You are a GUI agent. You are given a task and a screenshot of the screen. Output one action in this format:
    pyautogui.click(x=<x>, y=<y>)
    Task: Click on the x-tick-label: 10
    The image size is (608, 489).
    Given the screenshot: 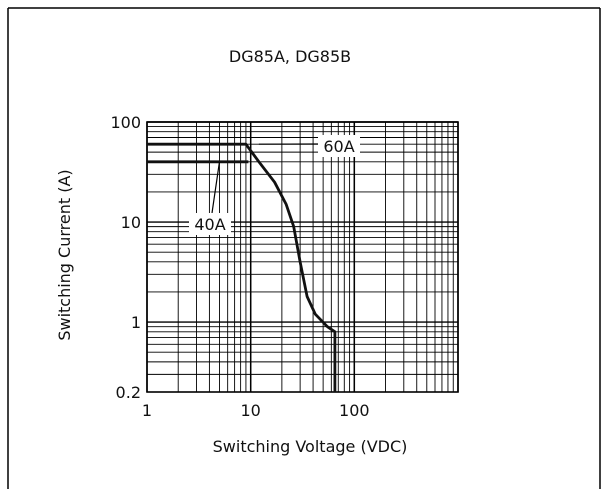 What is the action you would take?
    pyautogui.click(x=250, y=410)
    